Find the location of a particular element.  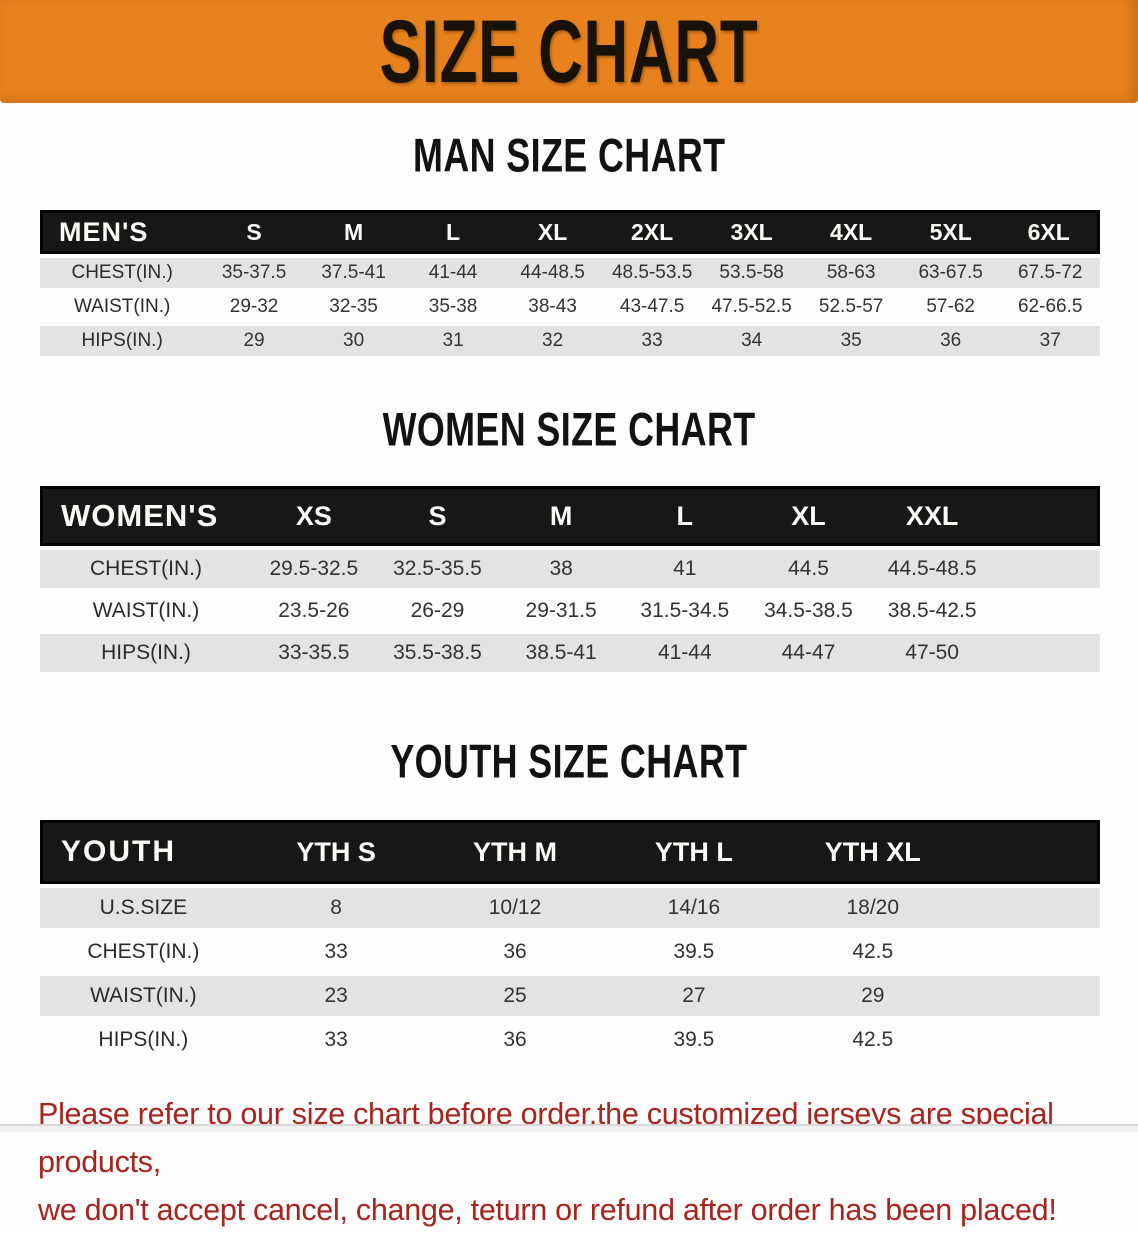

measurement-value-cell: 38.5-41 is located at coordinates (561, 653).